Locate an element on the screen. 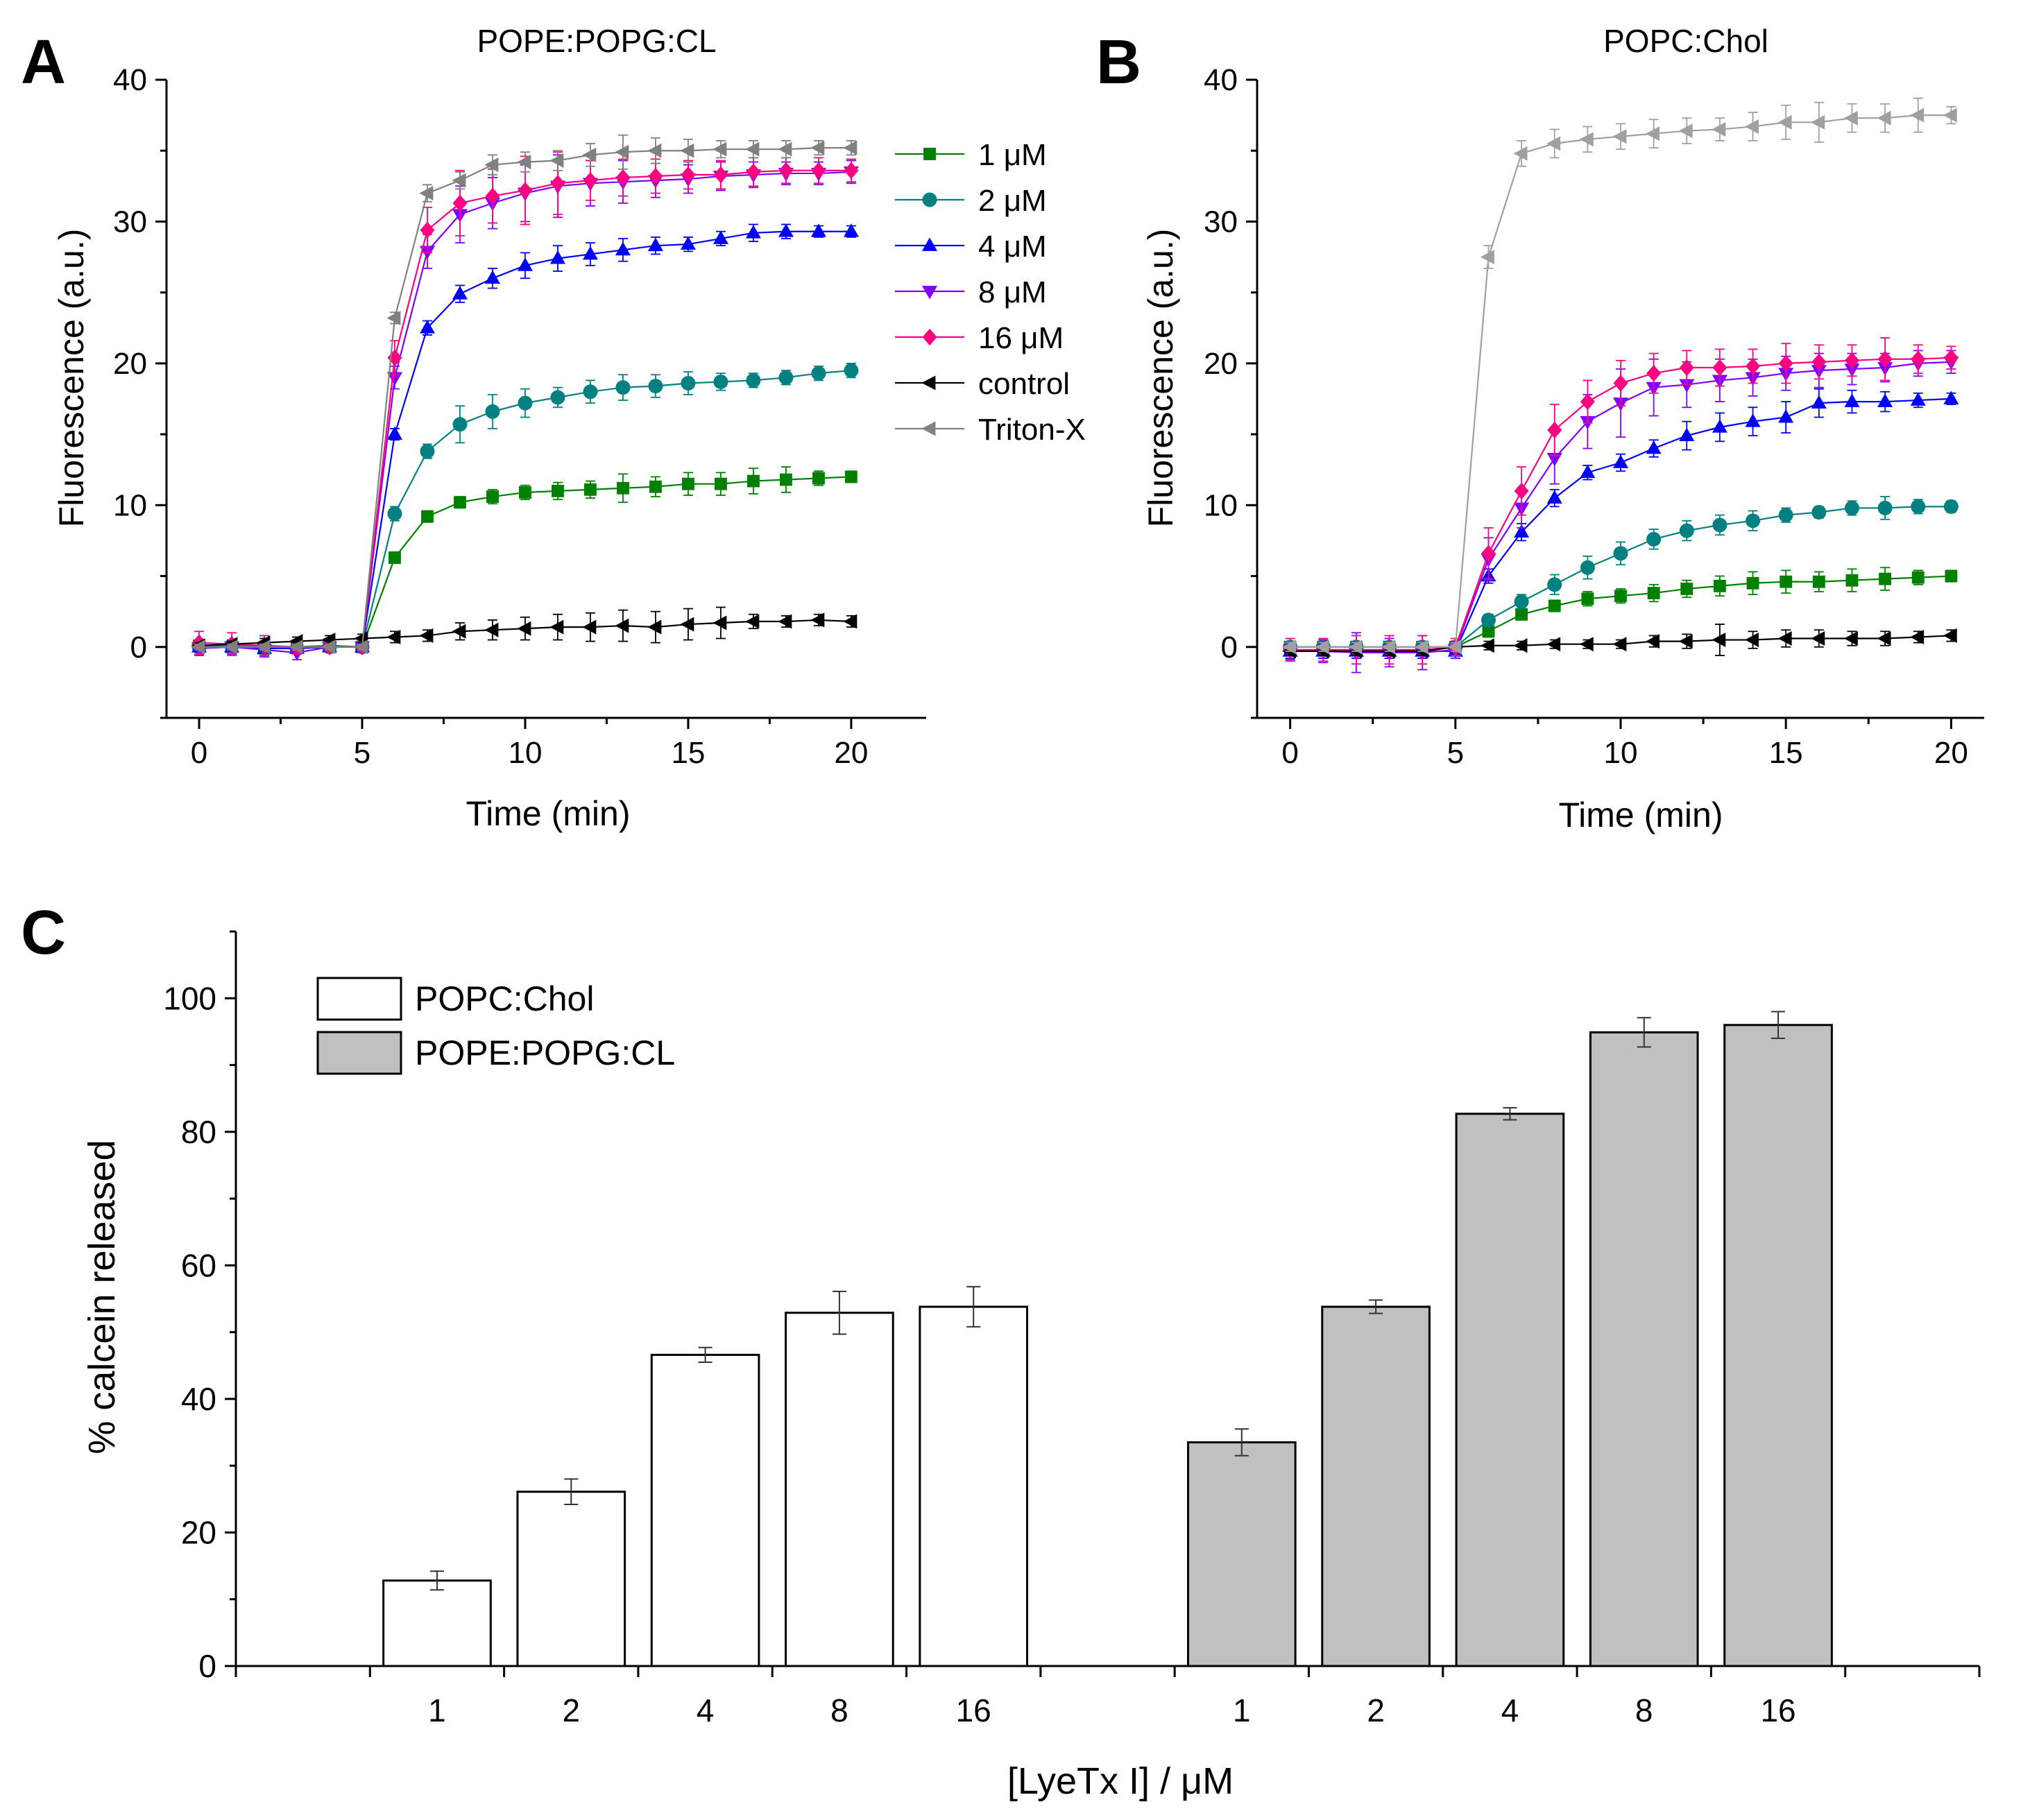 Image resolution: width=2039 pixels, height=1820 pixels. panel-b-series-16-um is located at coordinates (1621, 501).